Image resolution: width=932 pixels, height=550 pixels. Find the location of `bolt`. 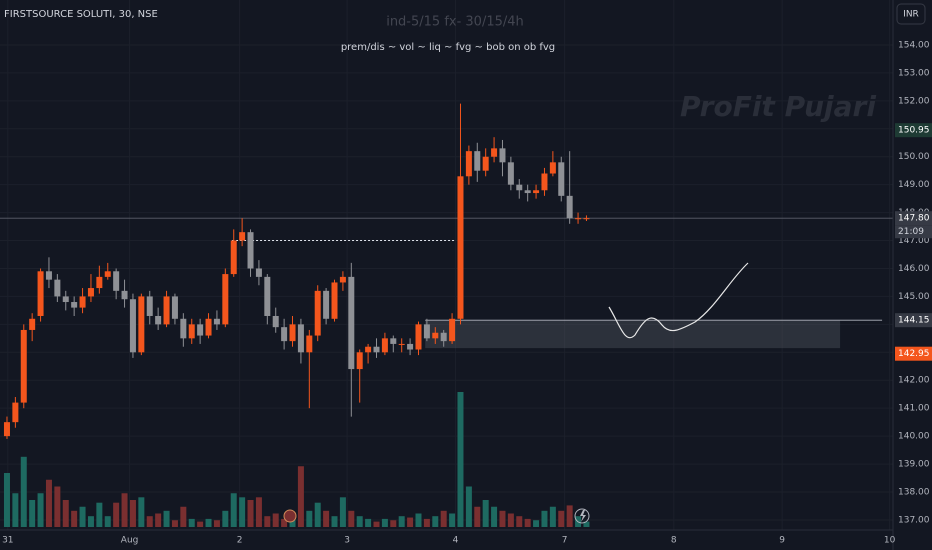

bolt is located at coordinates (583, 516).